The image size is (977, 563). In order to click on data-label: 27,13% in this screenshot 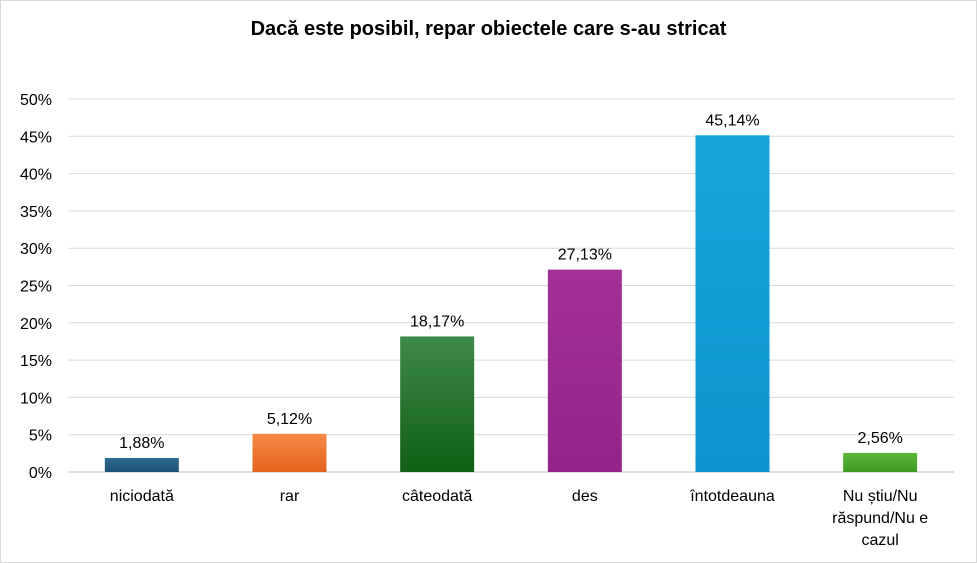, I will do `click(585, 255)`.